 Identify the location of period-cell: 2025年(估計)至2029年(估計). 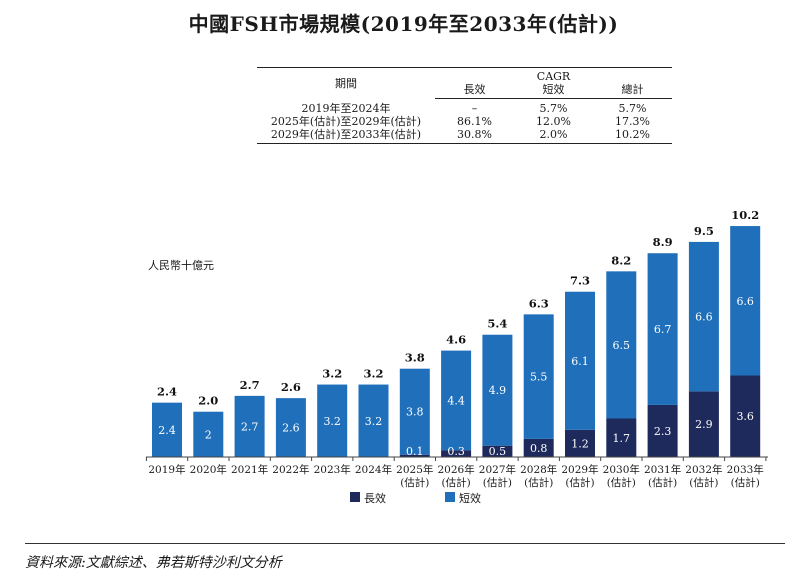
(346, 121).